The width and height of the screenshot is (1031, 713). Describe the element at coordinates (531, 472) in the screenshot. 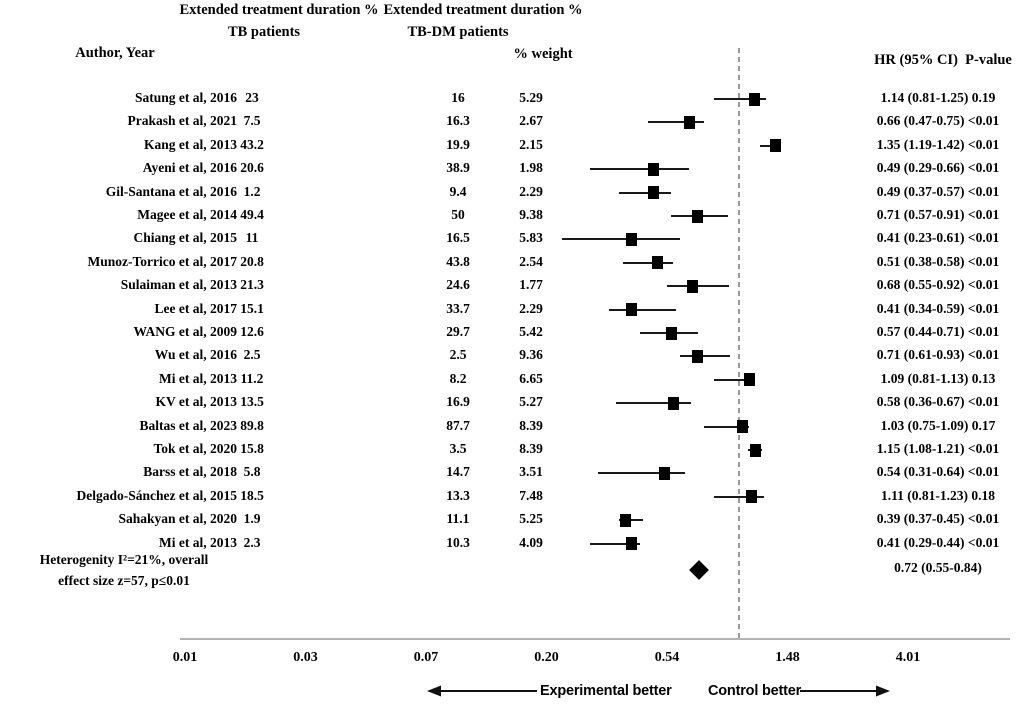

I see `weight-value: 3.51` at that location.